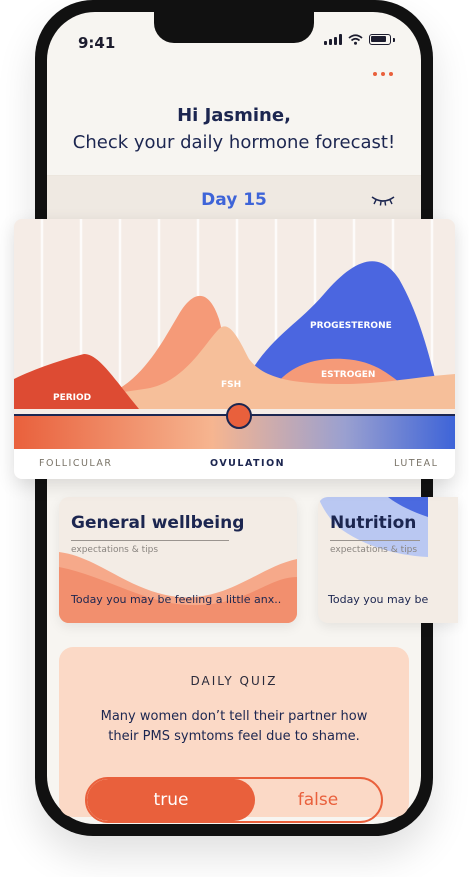 The width and height of the screenshot is (469, 877). I want to click on card-title: Nutrition, so click(373, 523).